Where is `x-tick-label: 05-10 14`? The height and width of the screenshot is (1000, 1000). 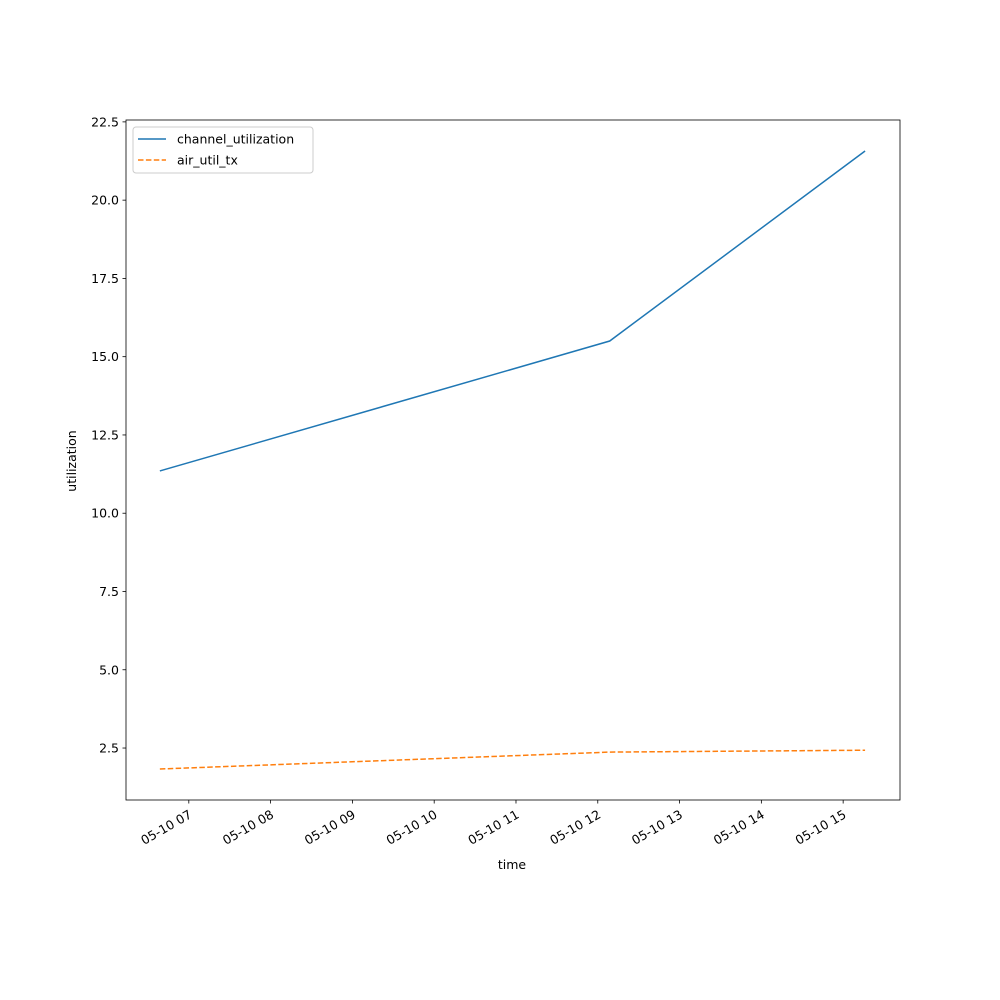
x-tick-label: 05-10 14 is located at coordinates (739, 827).